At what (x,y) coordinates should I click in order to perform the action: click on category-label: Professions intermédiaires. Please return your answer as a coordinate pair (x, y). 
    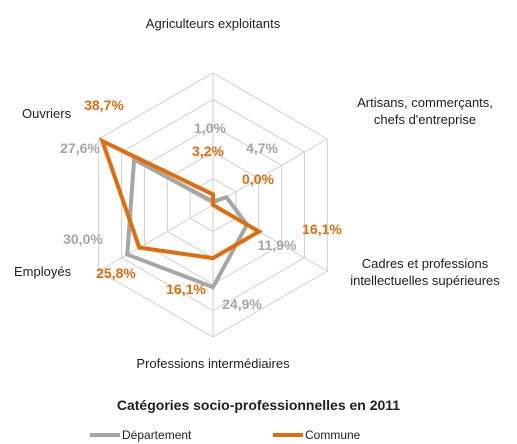
    Looking at the image, I should click on (213, 363).